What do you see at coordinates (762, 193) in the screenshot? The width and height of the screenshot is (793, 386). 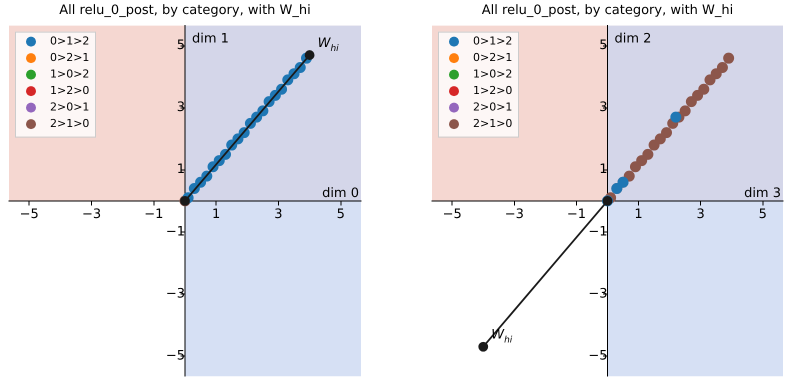 I see `x-axis-title: dim 3` at bounding box center [762, 193].